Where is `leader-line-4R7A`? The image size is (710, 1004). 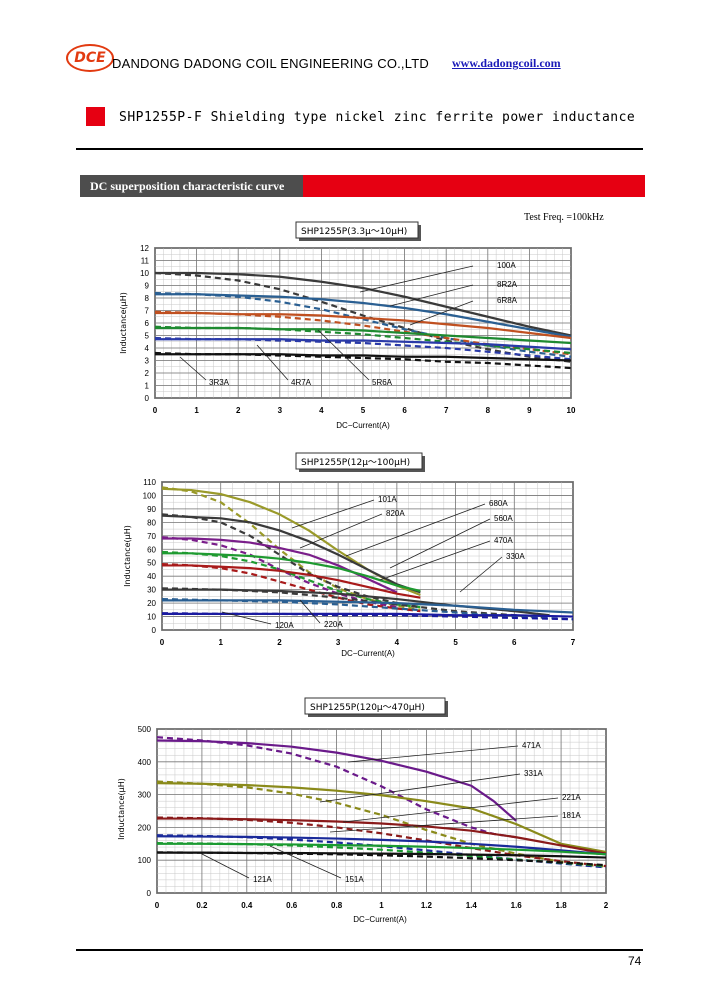 leader-line-4R7A is located at coordinates (272, 362).